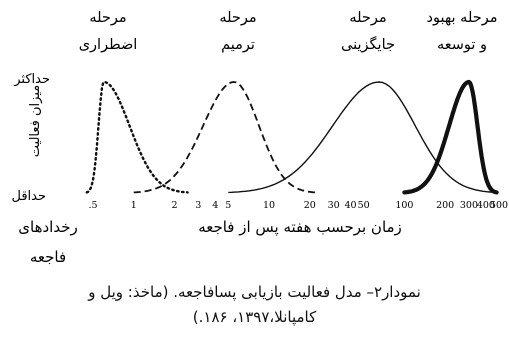  I want to click on phase-title-1-line-1: مرحله, so click(107, 18).